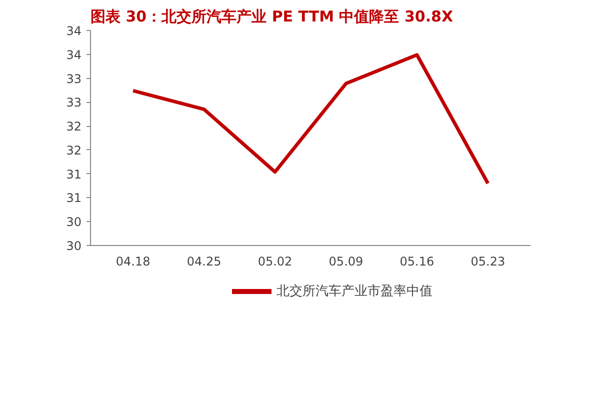  Describe the element at coordinates (275, 261) in the screenshot. I see `x-tick-label: 05.02` at that location.